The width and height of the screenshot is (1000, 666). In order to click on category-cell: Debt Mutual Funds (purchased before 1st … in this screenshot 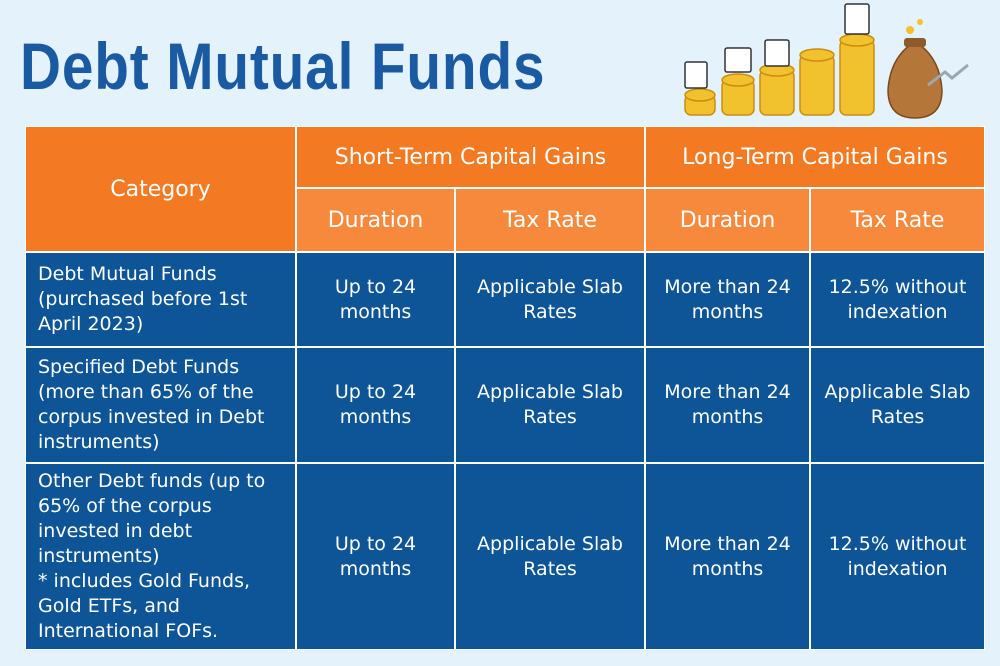, I will do `click(160, 299)`.